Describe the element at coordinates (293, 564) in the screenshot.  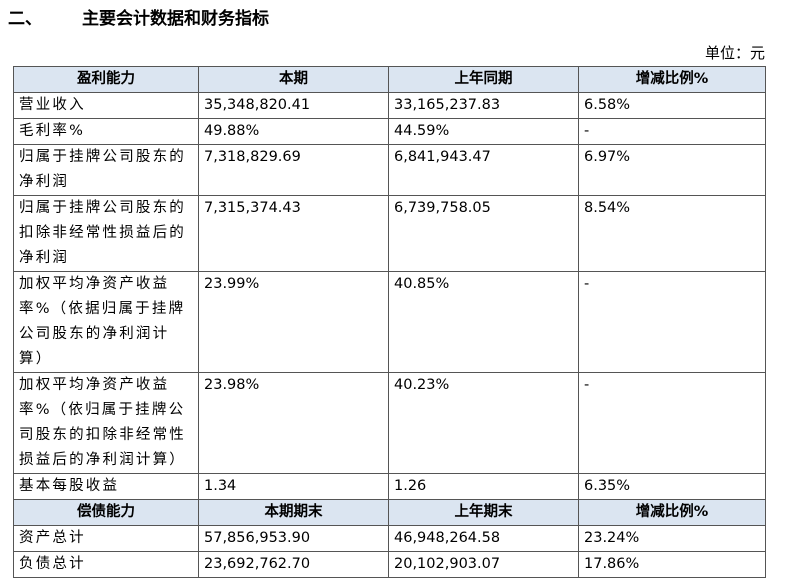
I see `cell: 23,692,762.70` at that location.